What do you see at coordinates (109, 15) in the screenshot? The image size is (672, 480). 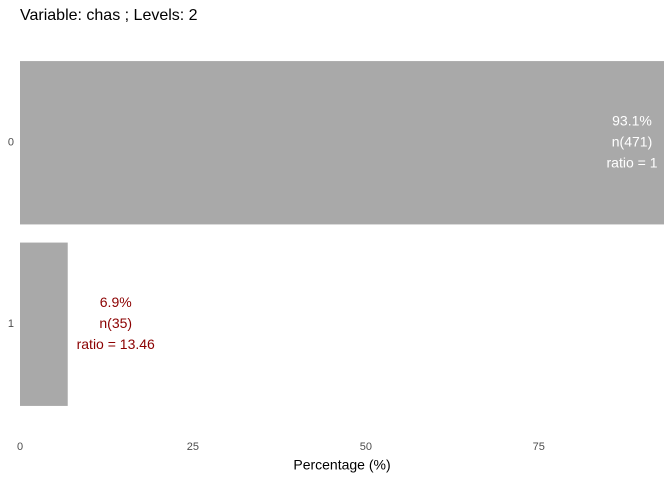 I see `chart-title: Variable: chas ; Levels: 2` at bounding box center [109, 15].